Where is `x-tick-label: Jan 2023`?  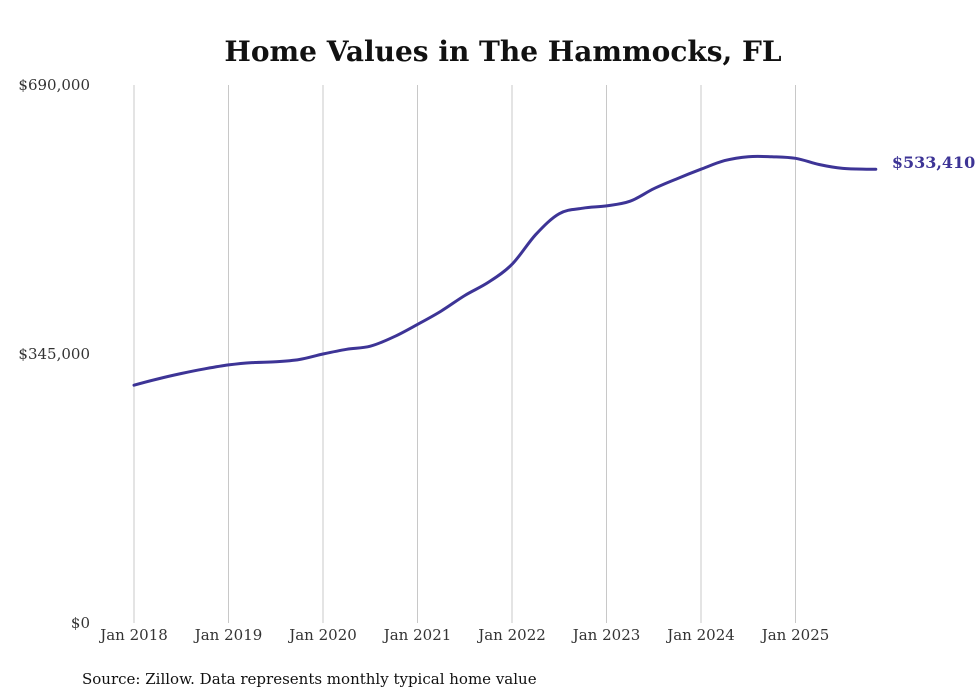
x-tick-label: Jan 2023 is located at coordinates (606, 635).